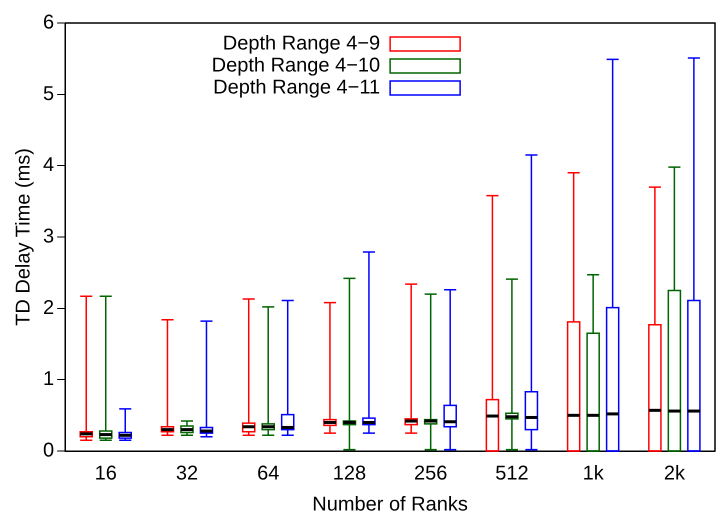  I want to click on x-tick-label: 16, so click(105, 473).